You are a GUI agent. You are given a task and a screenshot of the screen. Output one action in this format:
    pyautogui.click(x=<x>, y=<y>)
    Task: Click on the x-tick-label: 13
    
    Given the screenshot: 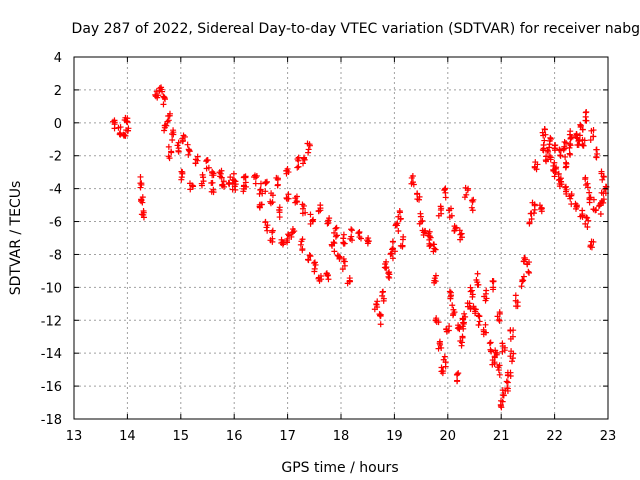 What is the action you would take?
    pyautogui.click(x=74, y=436)
    